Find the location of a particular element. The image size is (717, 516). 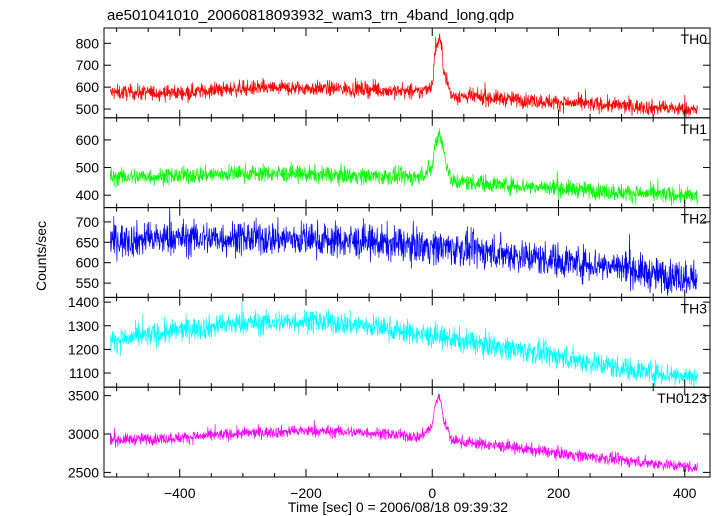

series-line-th2 is located at coordinates (403, 251).